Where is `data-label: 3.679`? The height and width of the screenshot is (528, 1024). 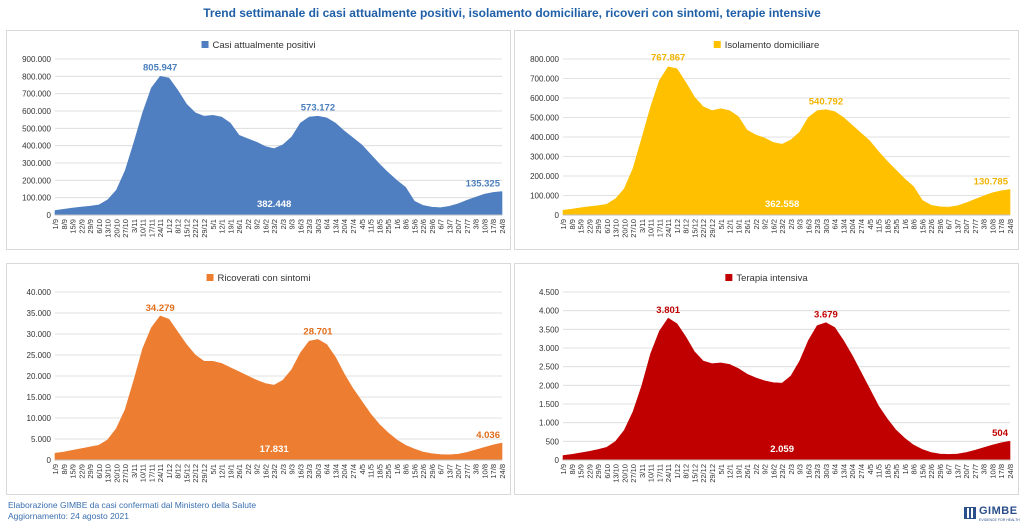 data-label: 3.679 is located at coordinates (826, 315).